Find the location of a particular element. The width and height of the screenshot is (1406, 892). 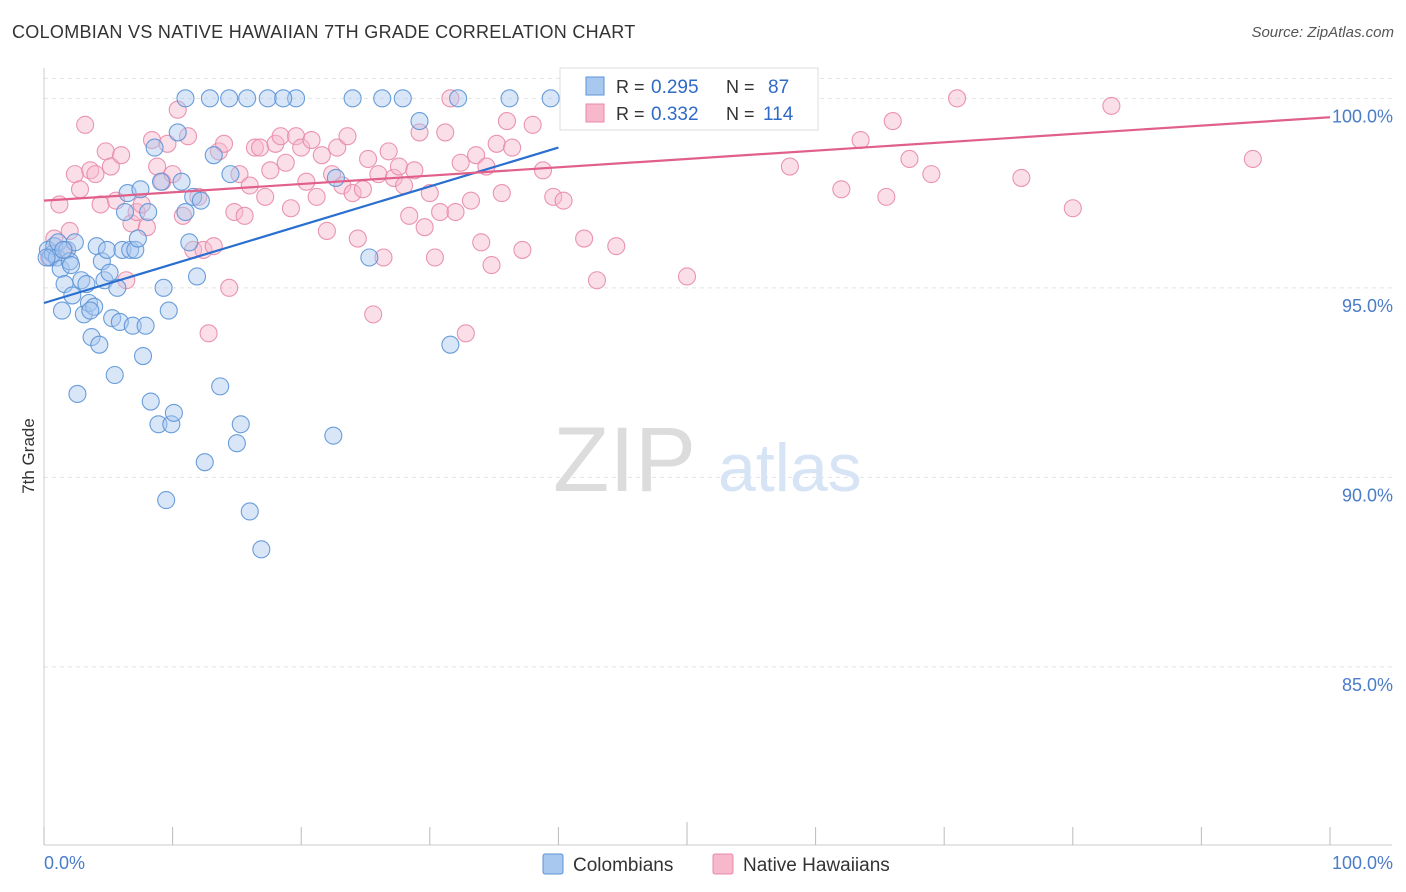

watermark: ZIP atlas is located at coordinates (707, 460).